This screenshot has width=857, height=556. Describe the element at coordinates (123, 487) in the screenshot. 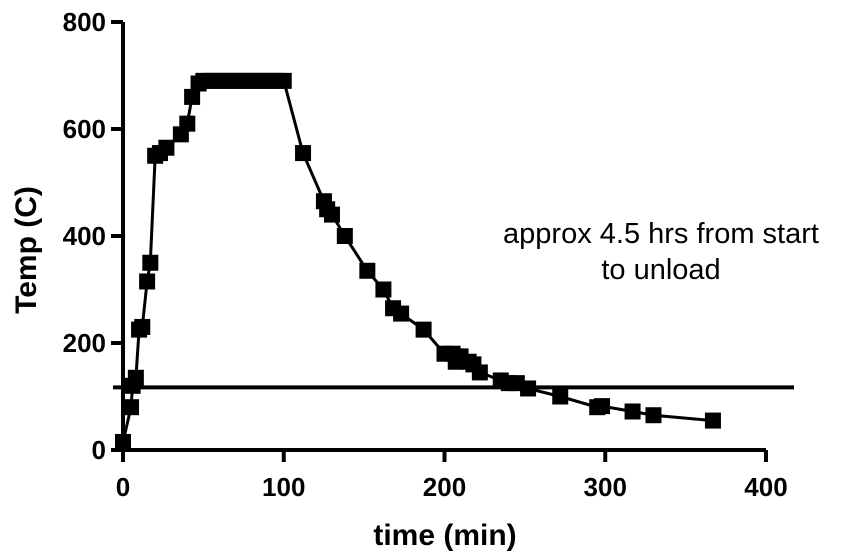

I see `x-tick-label: 0` at that location.